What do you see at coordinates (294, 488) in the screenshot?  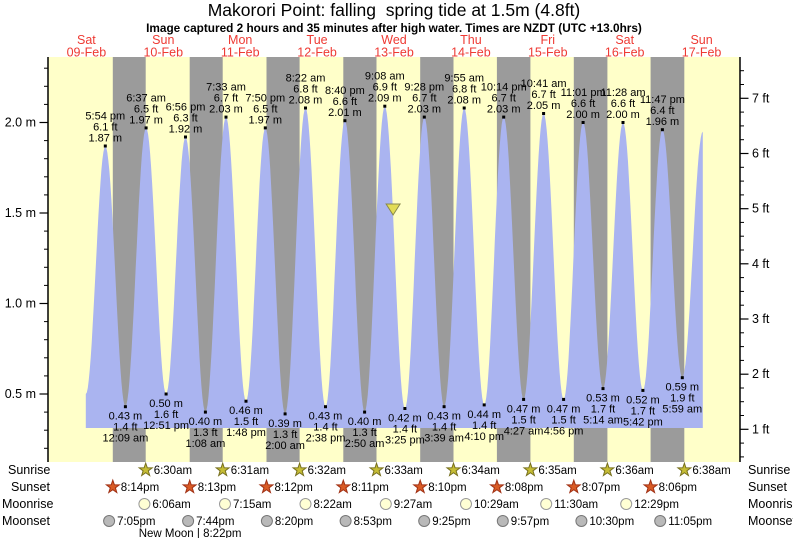 I see `svg-text: 8:12pm` at bounding box center [294, 488].